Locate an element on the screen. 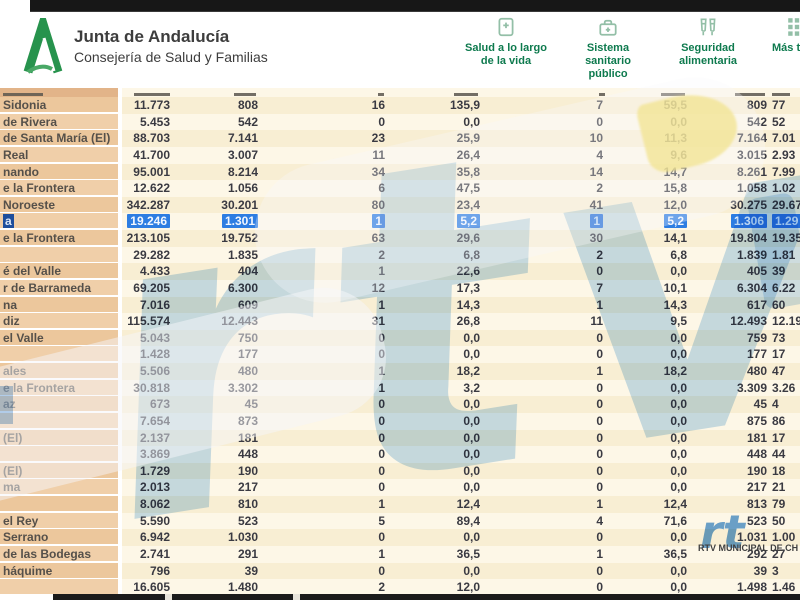 The image size is (800, 600). stat-cell: 41 is located at coordinates (596, 204).